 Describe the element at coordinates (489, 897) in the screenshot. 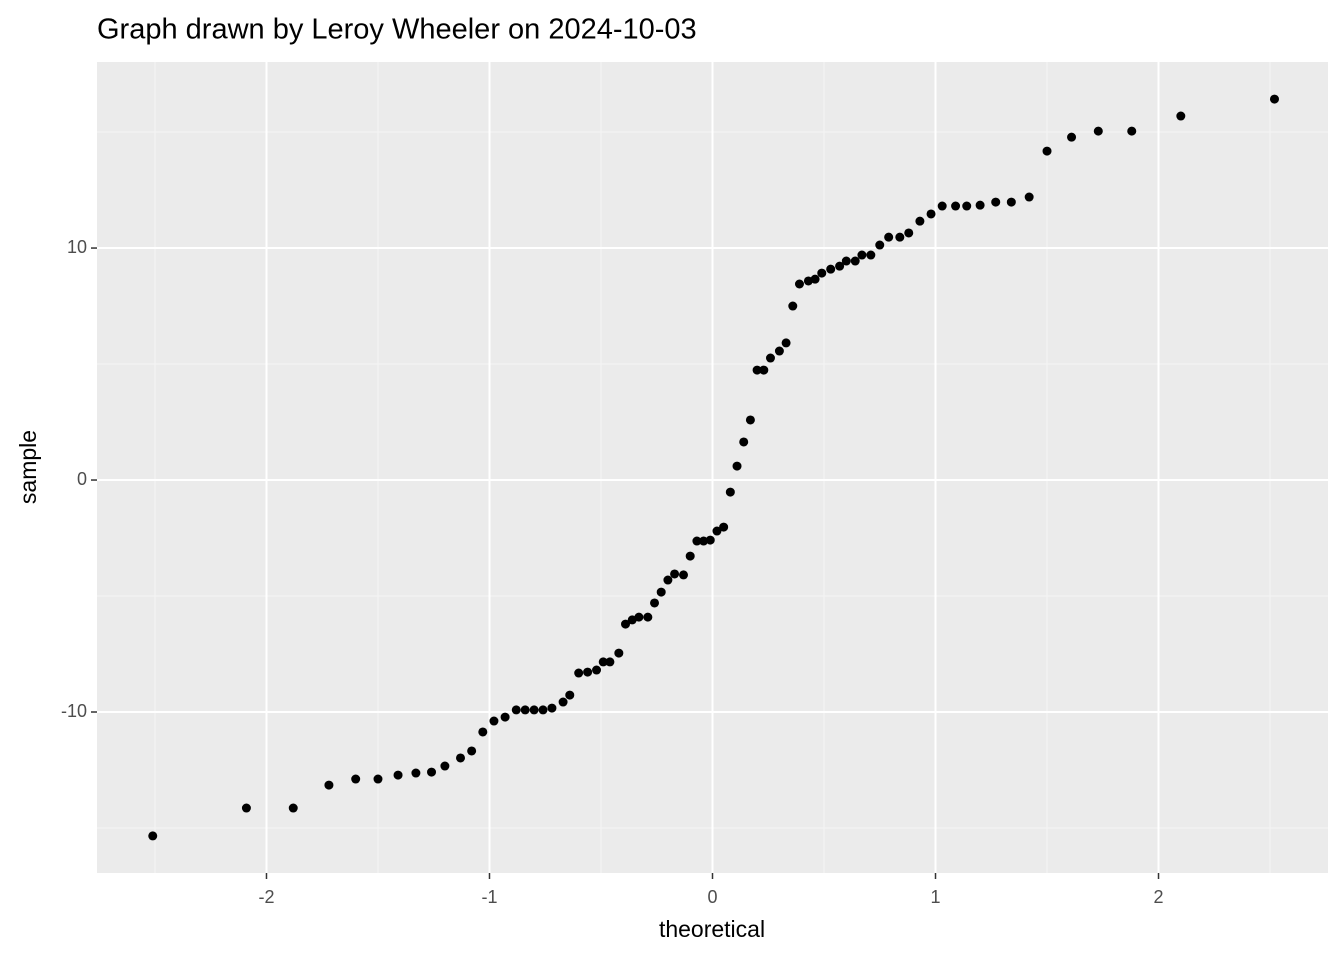

I see `x-tick-label: -1` at that location.